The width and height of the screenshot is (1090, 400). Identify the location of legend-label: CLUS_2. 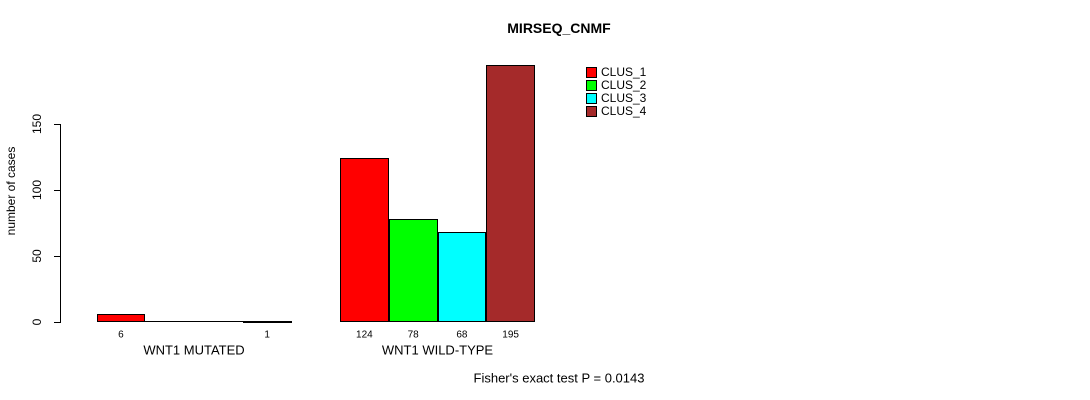
(624, 85).